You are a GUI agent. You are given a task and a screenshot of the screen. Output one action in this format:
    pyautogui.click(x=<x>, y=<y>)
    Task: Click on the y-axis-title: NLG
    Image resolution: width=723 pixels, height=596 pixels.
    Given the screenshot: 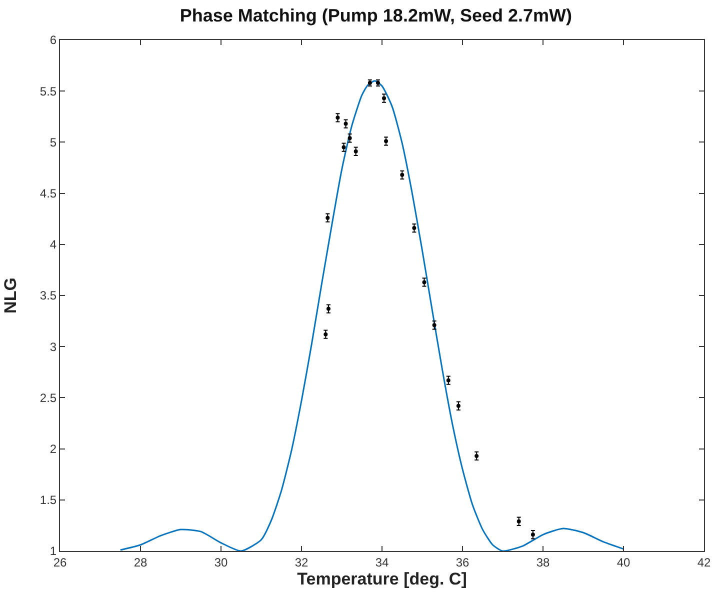 What is the action you would take?
    pyautogui.click(x=10, y=296)
    